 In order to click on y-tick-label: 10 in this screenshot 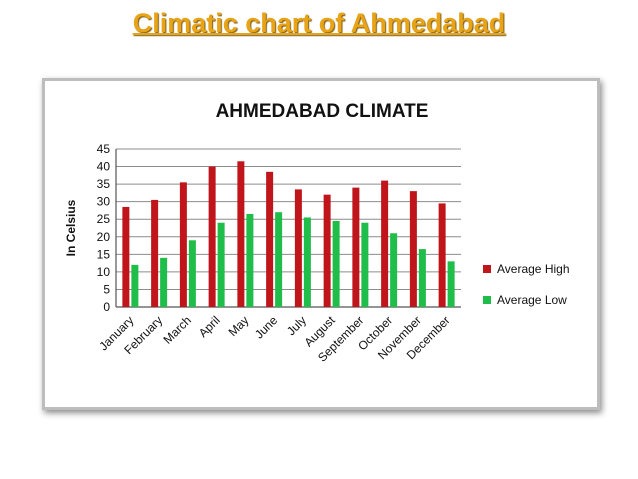, I will do `click(104, 272)`.